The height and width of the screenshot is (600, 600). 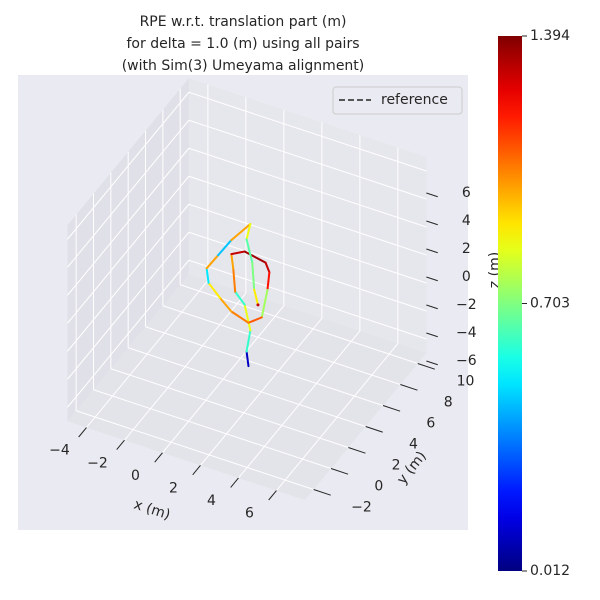 What do you see at coordinates (243, 22) in the screenshot?
I see `chart-title: RPE w.r.t. translation part (m)` at bounding box center [243, 22].